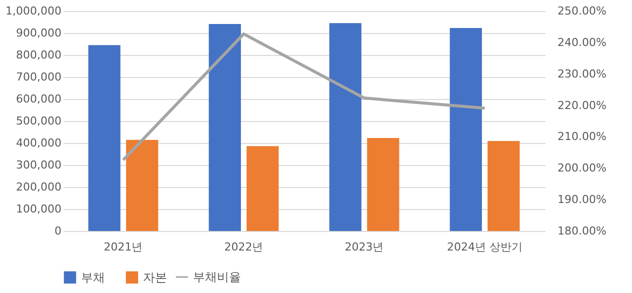 This screenshot has height=293, width=632. I want to click on y2-tick-label: 210.00%, so click(582, 137).